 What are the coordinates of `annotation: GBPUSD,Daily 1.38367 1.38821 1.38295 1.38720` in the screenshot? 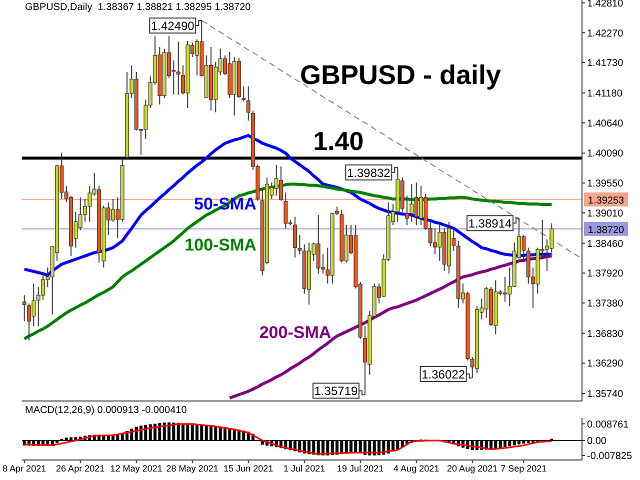 It's located at (138, 7).